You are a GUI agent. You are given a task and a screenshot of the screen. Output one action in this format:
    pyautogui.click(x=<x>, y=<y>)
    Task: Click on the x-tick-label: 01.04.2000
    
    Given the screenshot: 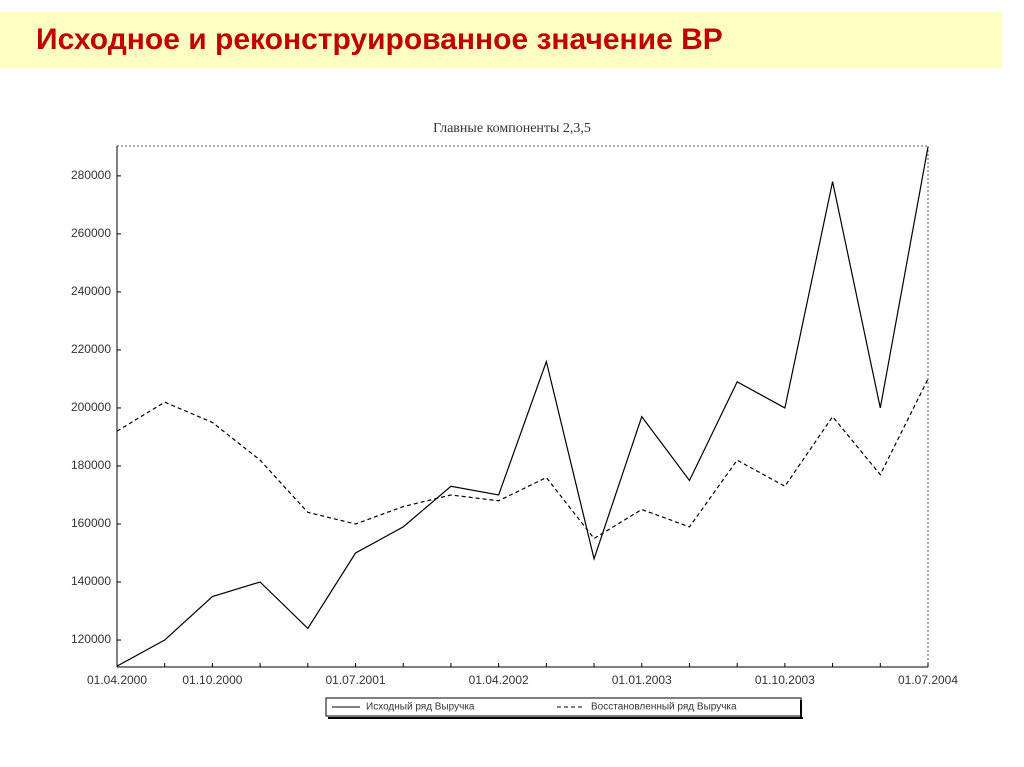 What is the action you would take?
    pyautogui.click(x=117, y=680)
    